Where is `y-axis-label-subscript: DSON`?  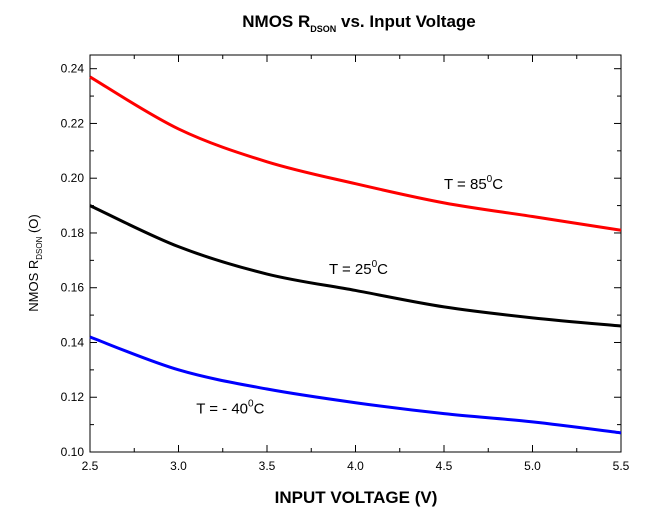 y-axis-label-subscript: DSON is located at coordinates (39, 247).